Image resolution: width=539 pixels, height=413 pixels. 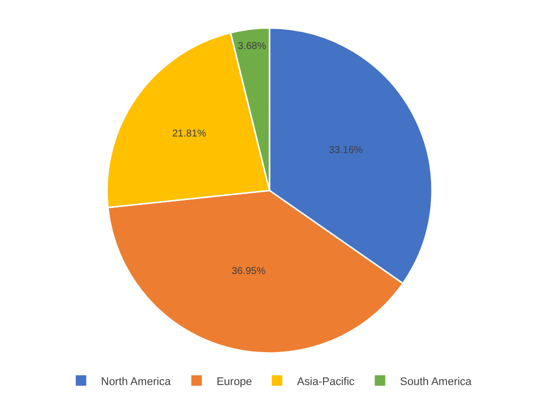 I want to click on legend-label: Europe, so click(x=234, y=382).